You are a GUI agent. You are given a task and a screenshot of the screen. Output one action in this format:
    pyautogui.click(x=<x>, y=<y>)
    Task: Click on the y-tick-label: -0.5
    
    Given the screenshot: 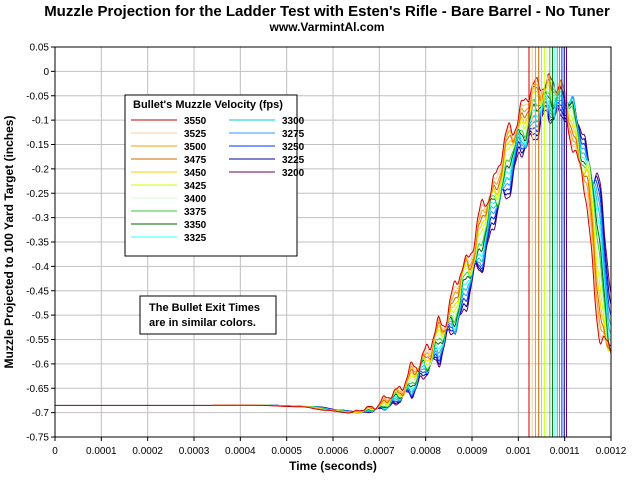 What is the action you would take?
    pyautogui.click(x=41, y=316)
    